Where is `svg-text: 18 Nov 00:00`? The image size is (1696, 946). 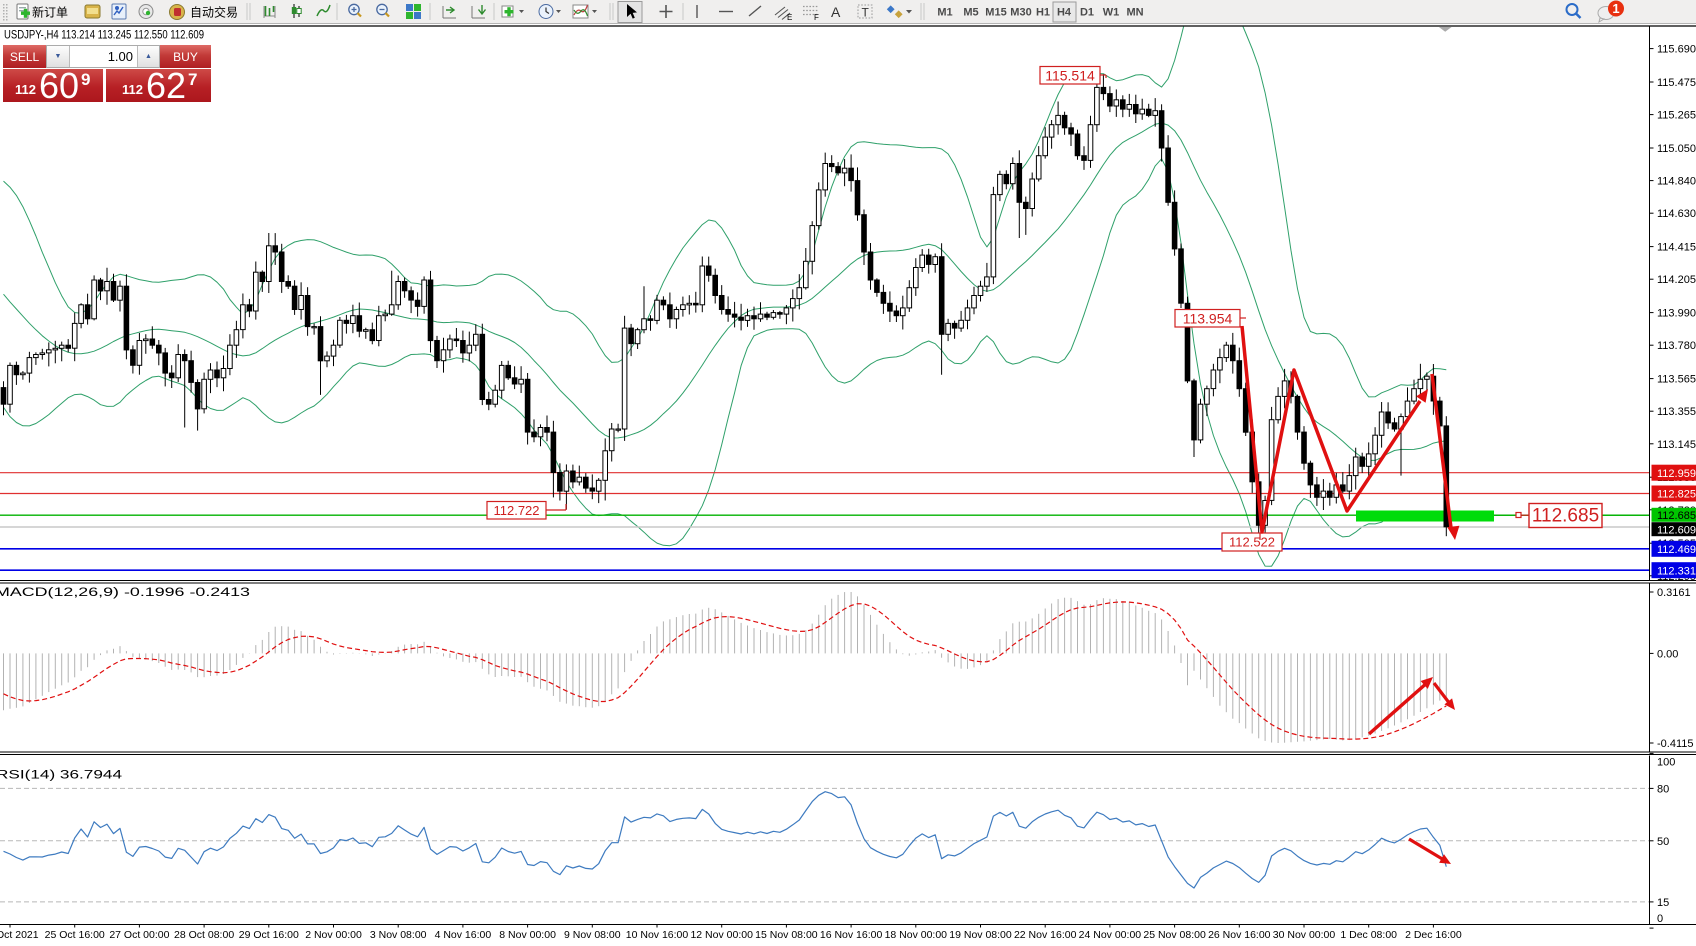 svg-text: 18 Nov 00:00 is located at coordinates (916, 935).